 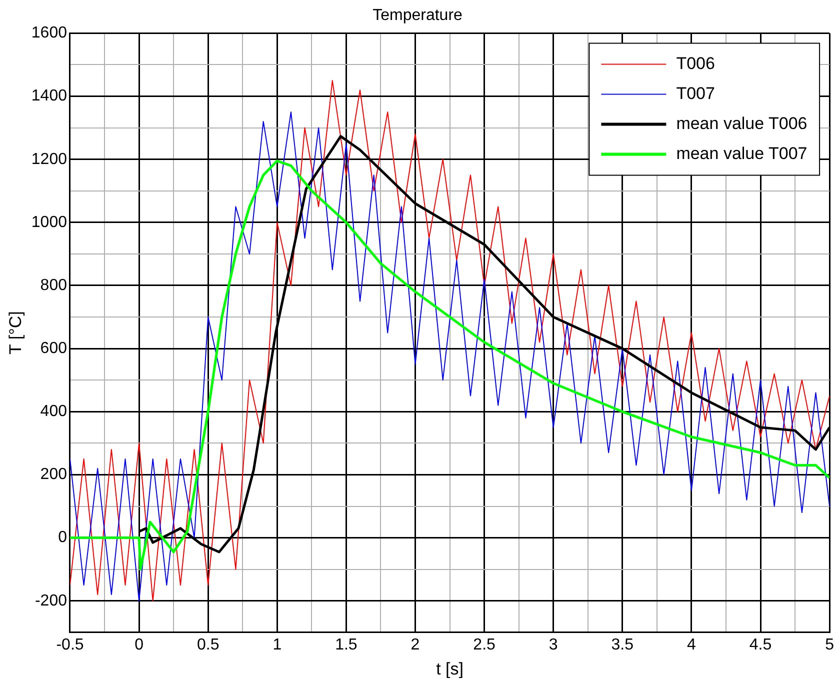 What do you see at coordinates (829, 645) in the screenshot?
I see `x-tick-label: 5` at bounding box center [829, 645].